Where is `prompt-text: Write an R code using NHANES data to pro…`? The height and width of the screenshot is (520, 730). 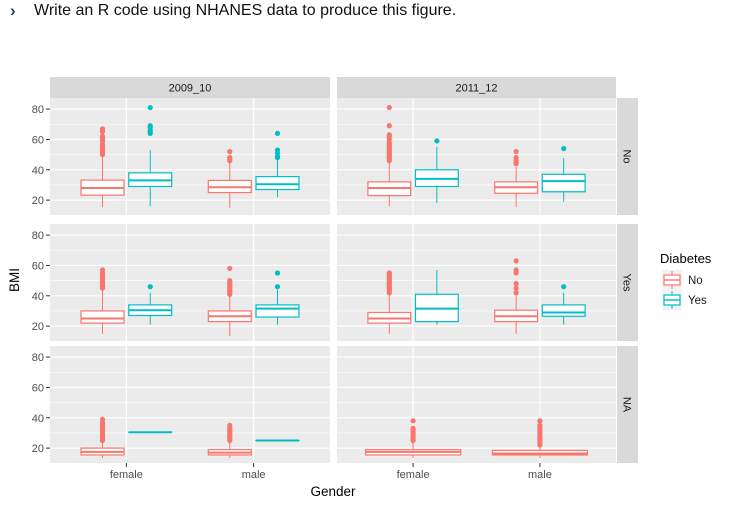
prompt-text: Write an R code using NHANES data to pro… is located at coordinates (245, 10).